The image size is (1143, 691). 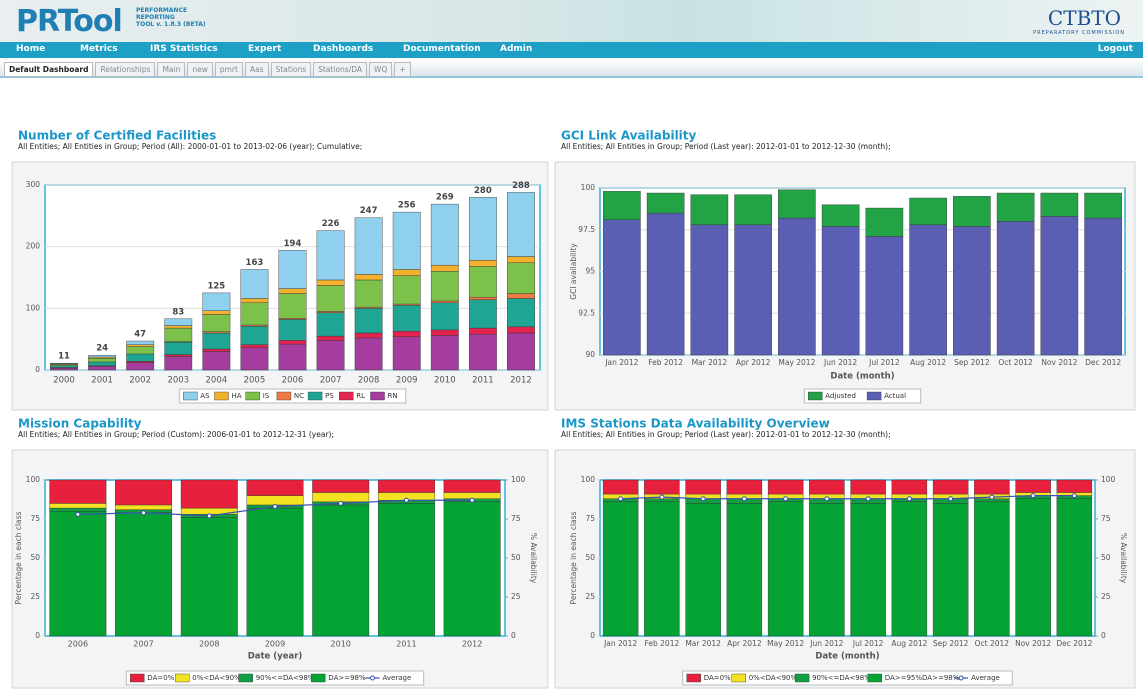 What do you see at coordinates (1123, 558) in the screenshot?
I see `y2-axis-title: % Availability` at bounding box center [1123, 558].